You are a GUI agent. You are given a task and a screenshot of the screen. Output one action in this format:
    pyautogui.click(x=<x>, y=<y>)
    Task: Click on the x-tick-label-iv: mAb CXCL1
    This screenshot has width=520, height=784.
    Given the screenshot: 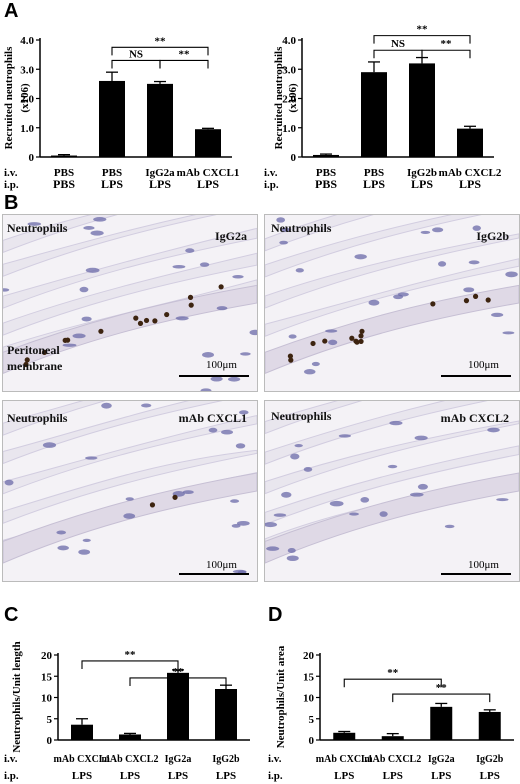 What is the action you would take?
    pyautogui.click(x=344, y=759)
    